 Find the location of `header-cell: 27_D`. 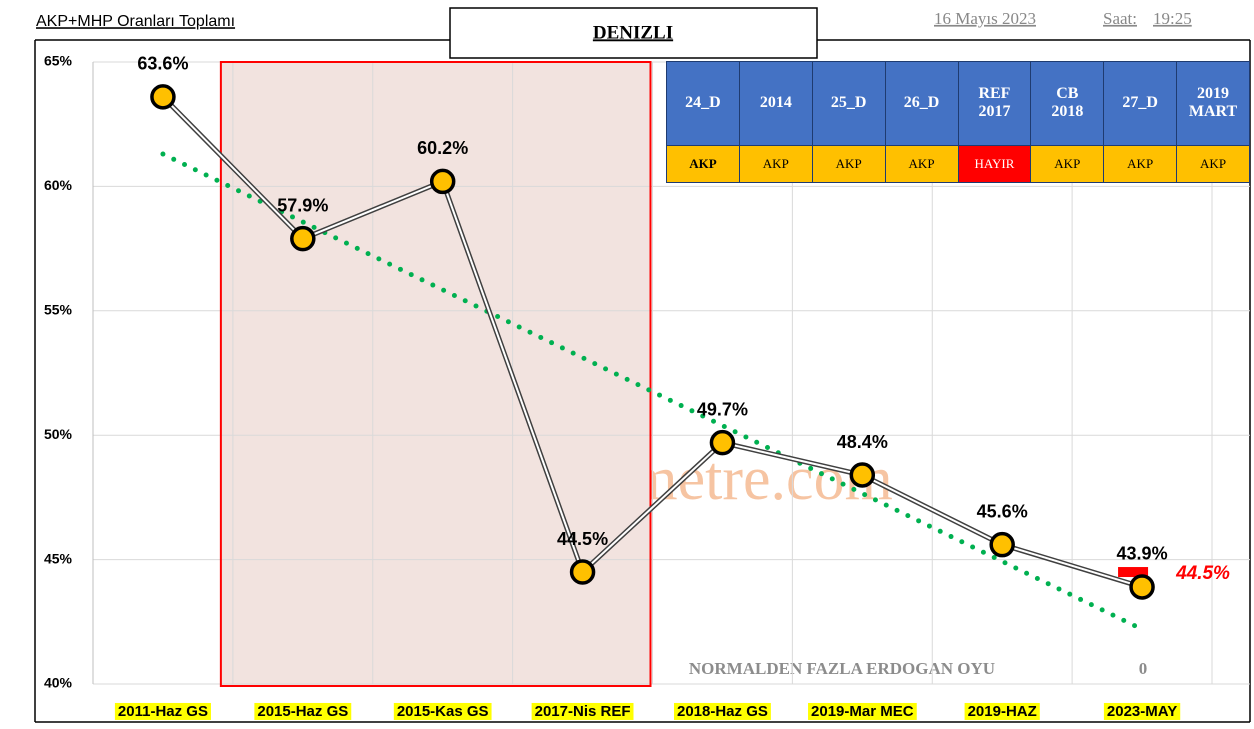

header-cell: 27_D is located at coordinates (1140, 103).